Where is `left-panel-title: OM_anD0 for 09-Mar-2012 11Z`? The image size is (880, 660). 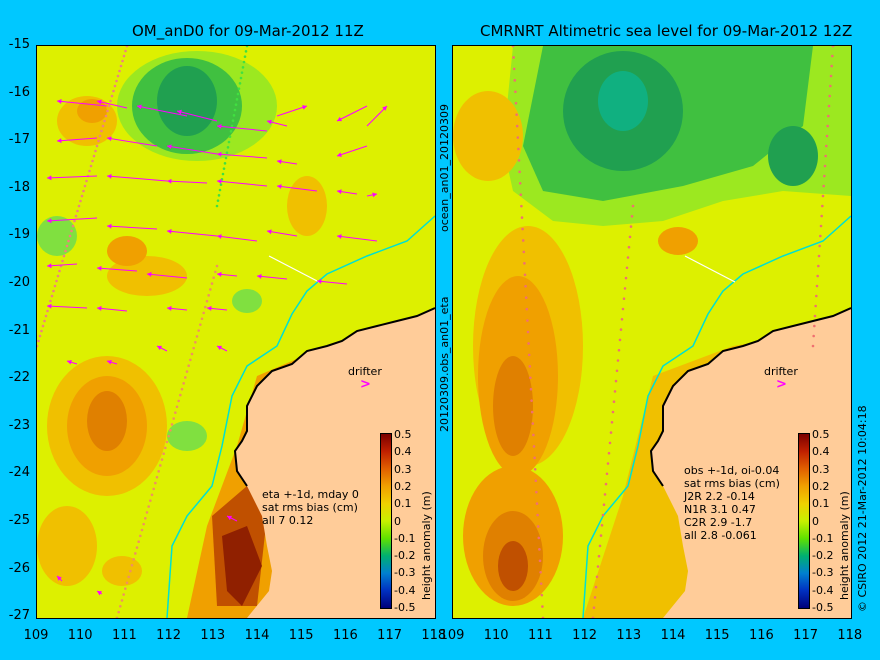 left-panel-title: OM_anD0 for 09-Mar-2012 11Z is located at coordinates (248, 31).